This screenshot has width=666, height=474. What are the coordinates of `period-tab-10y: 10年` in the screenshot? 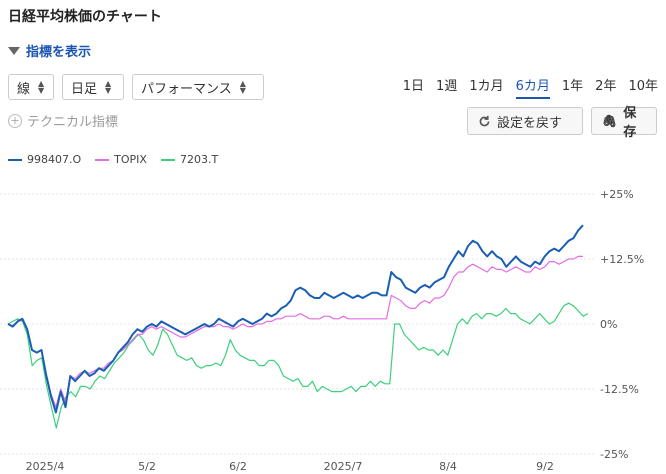 It's located at (643, 86).